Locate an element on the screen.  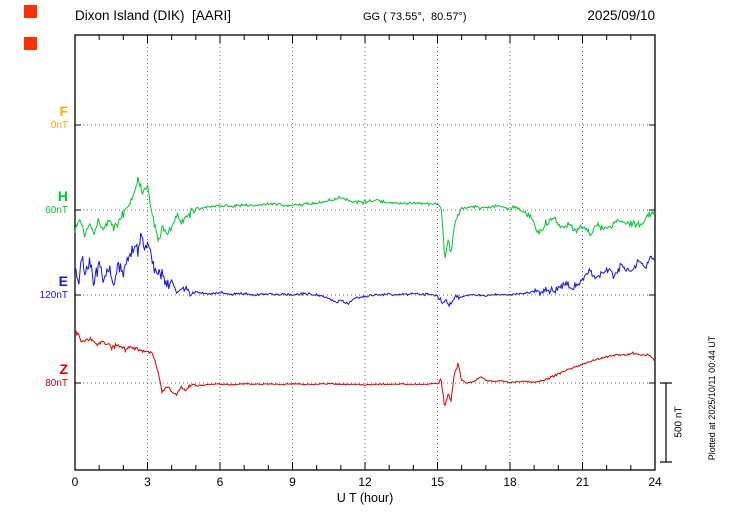
component-f: F 0nT is located at coordinates (48, 117).